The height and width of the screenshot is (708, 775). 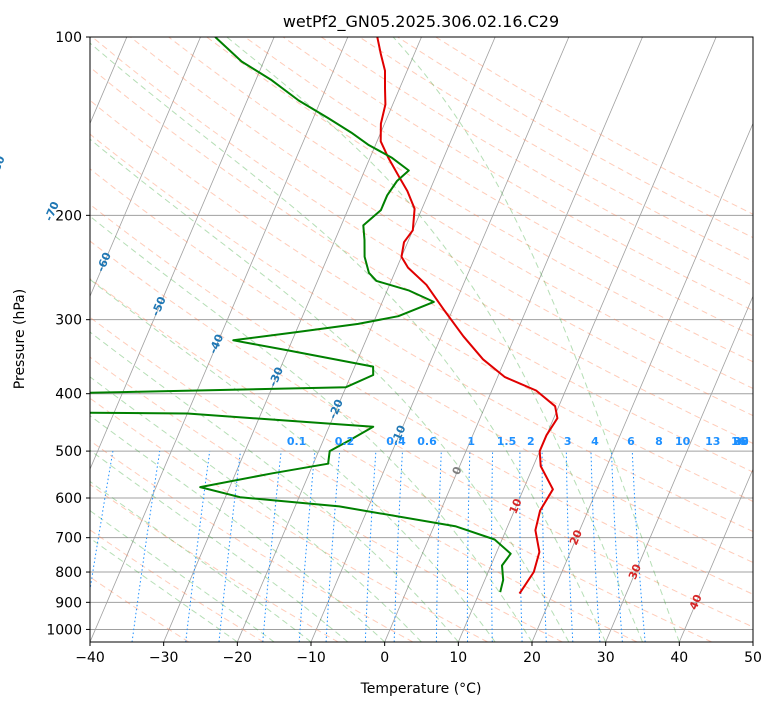 What do you see at coordinates (4, 166) in the screenshot?
I see `isotherm-label: -80` at bounding box center [4, 166].